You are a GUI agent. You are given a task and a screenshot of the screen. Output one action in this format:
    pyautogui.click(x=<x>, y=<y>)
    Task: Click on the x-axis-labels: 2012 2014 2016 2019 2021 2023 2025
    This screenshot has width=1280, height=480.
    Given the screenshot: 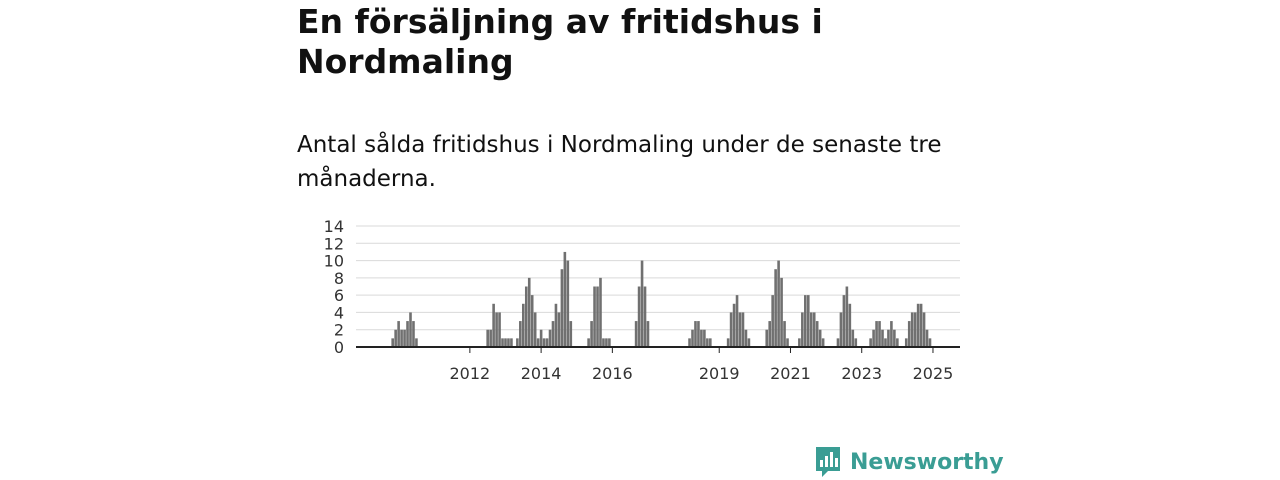 What is the action you would take?
    pyautogui.click(x=701, y=365)
    